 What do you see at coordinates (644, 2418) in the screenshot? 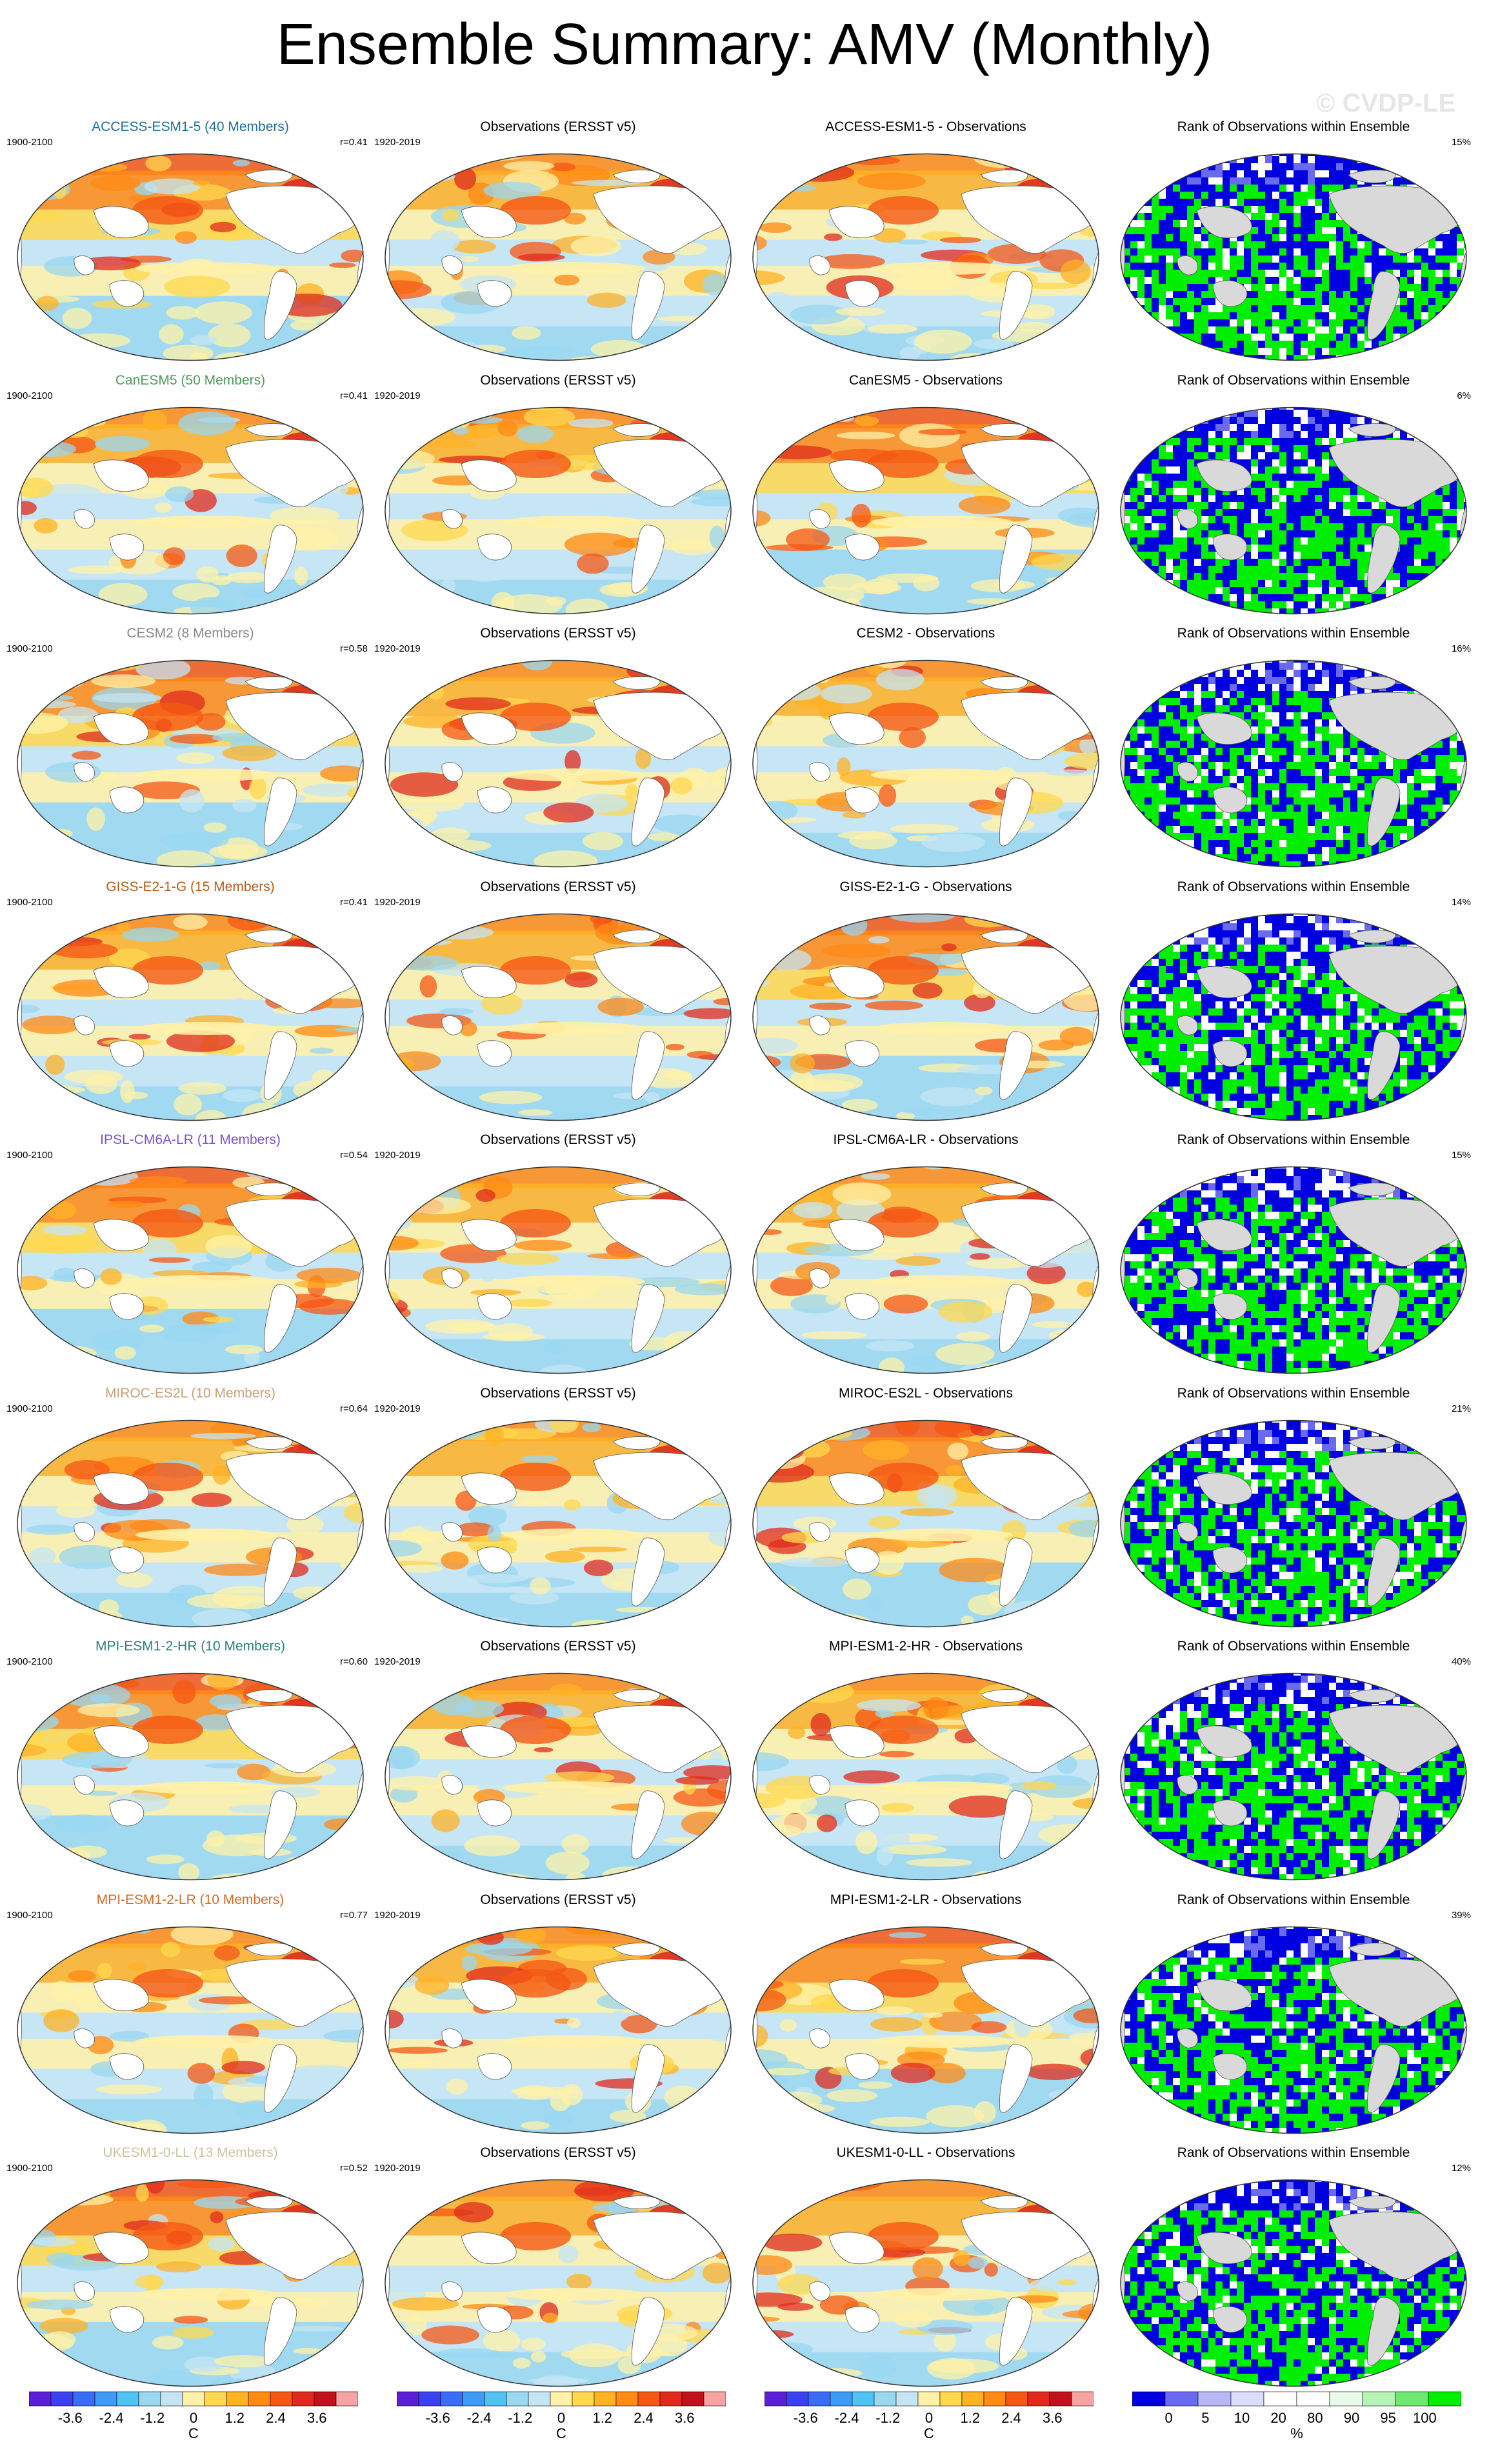
I see `colorbar-tick-label: 2.4` at bounding box center [644, 2418].